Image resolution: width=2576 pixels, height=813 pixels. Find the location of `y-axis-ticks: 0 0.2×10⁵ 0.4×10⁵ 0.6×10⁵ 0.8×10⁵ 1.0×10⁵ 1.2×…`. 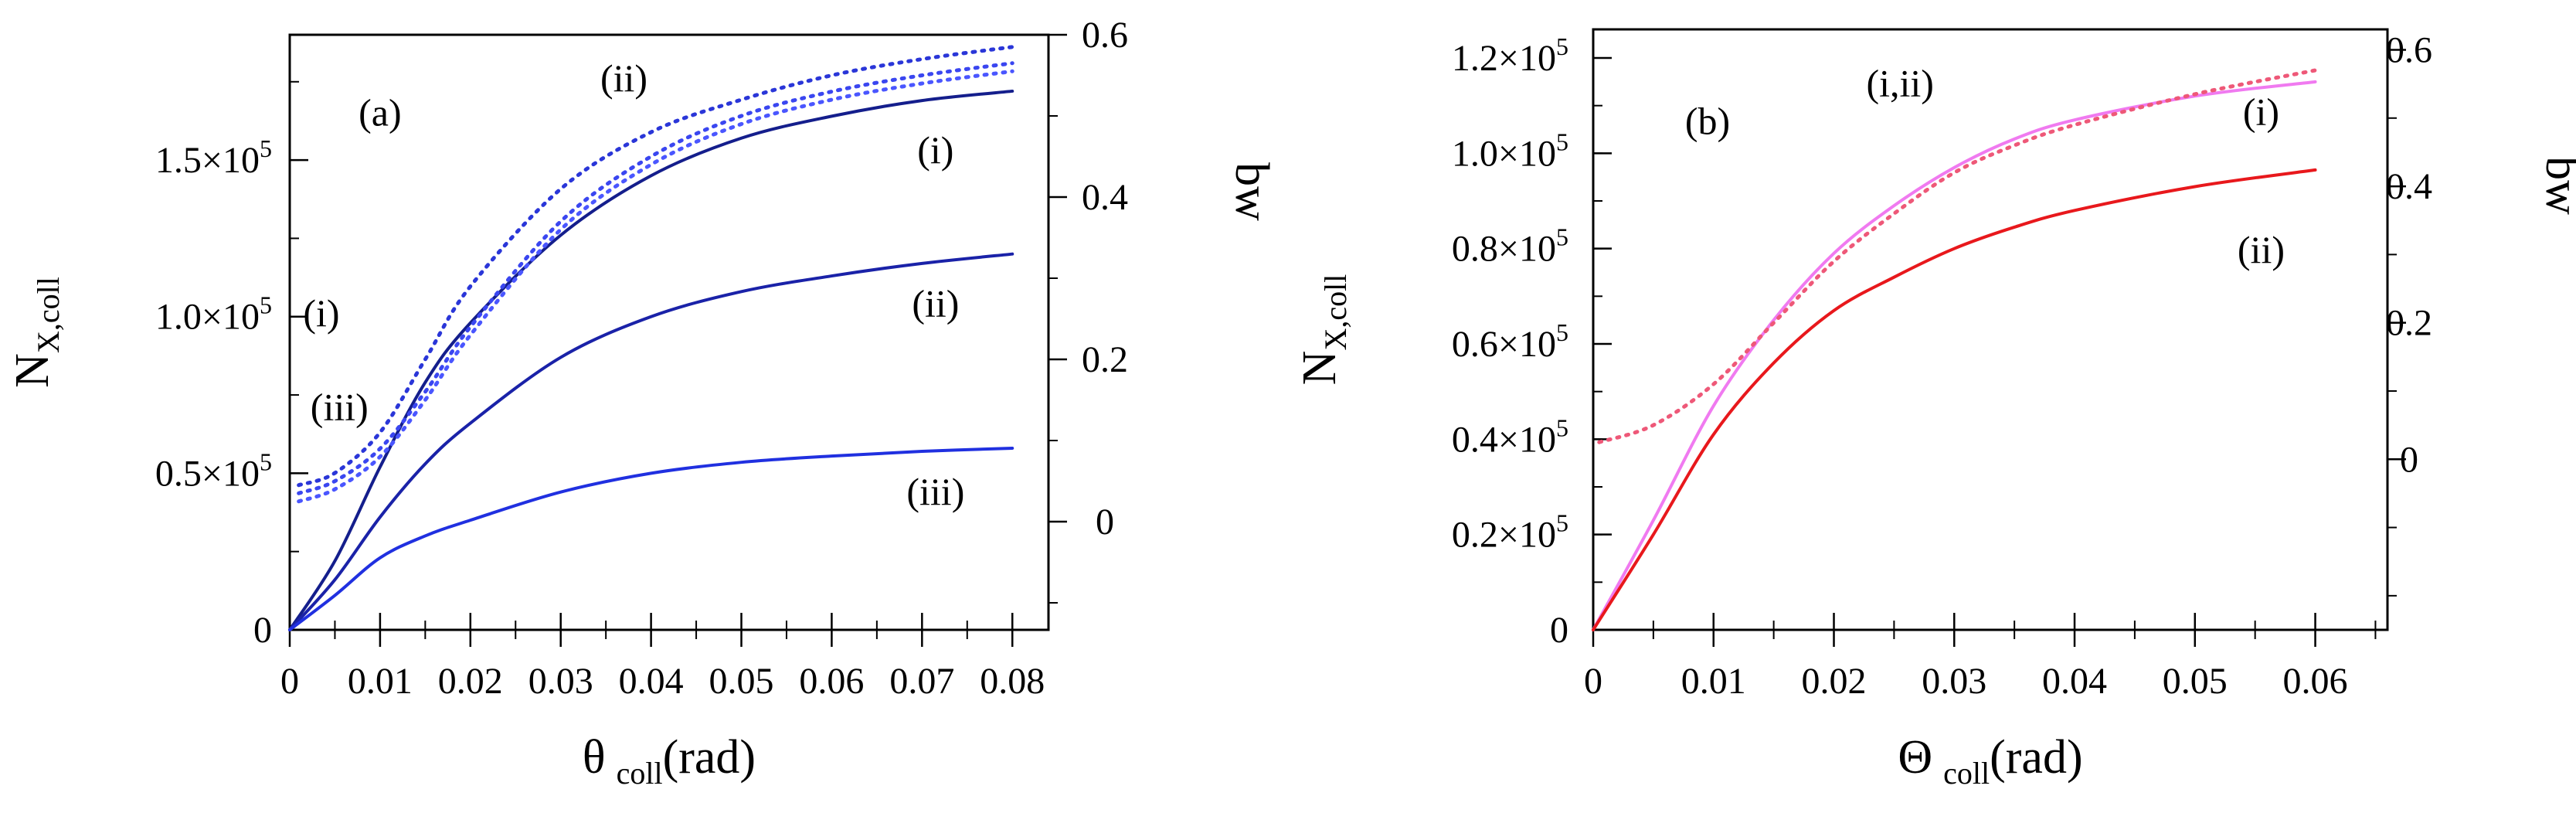

y-axis-ticks: 0 0.2×10⁵ 0.4×10⁵ 0.6×10⁵ 0.8×10⁵ 1.0×10⁵ 1.2×… is located at coordinates (1532, 341).